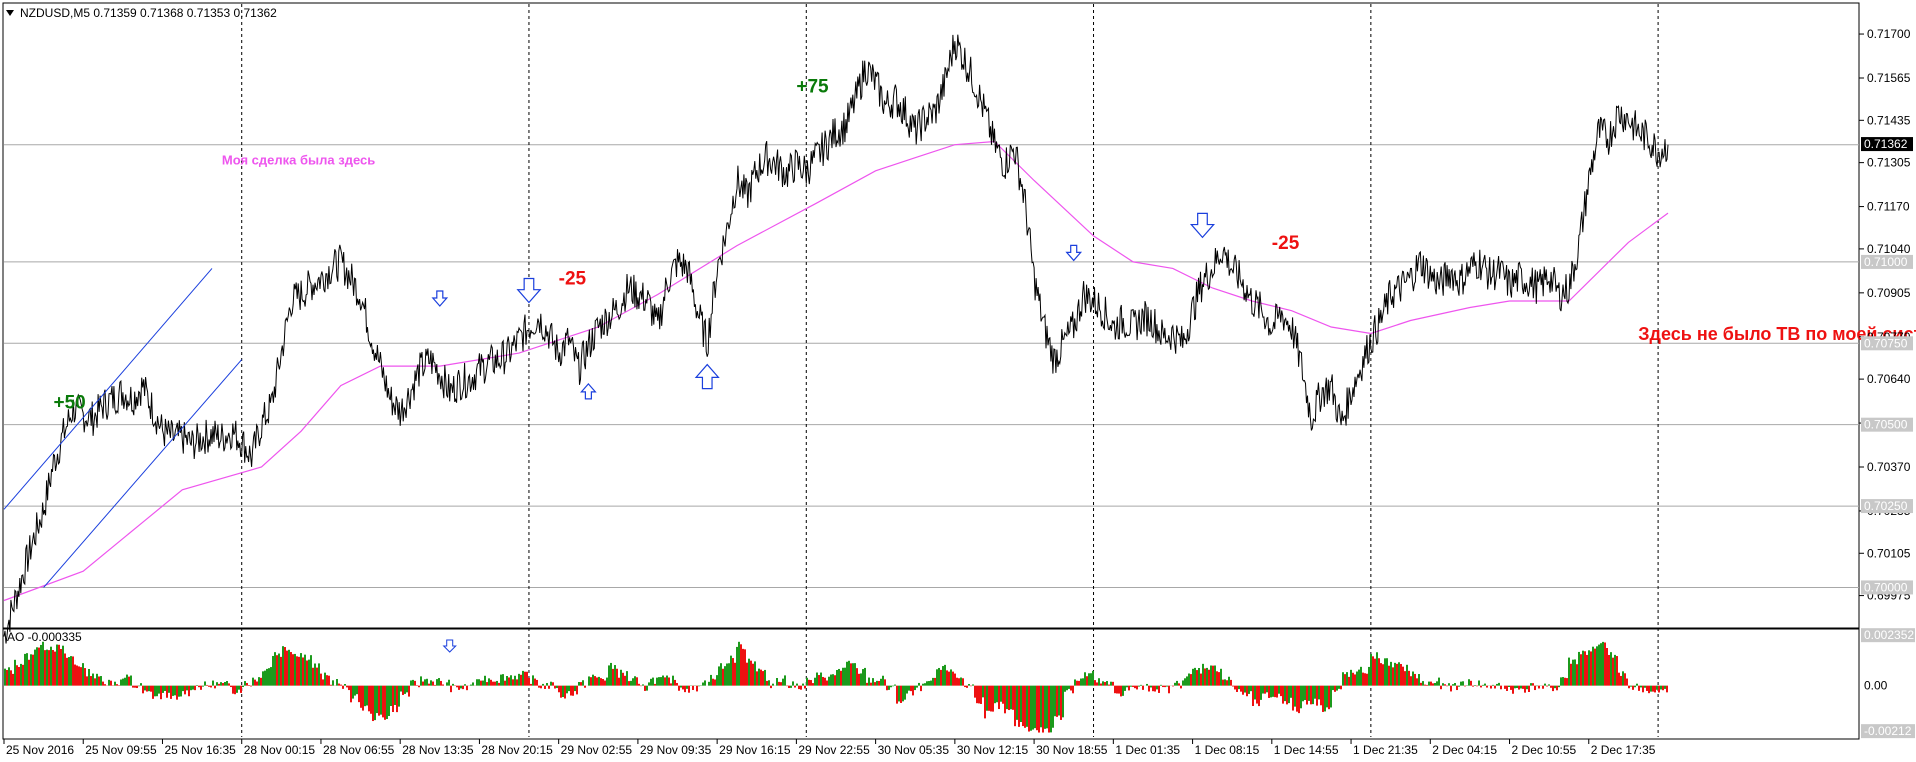 This screenshot has width=1916, height=762. Describe the element at coordinates (1889, 379) in the screenshot. I see `price-tick-label: 0.70640` at that location.